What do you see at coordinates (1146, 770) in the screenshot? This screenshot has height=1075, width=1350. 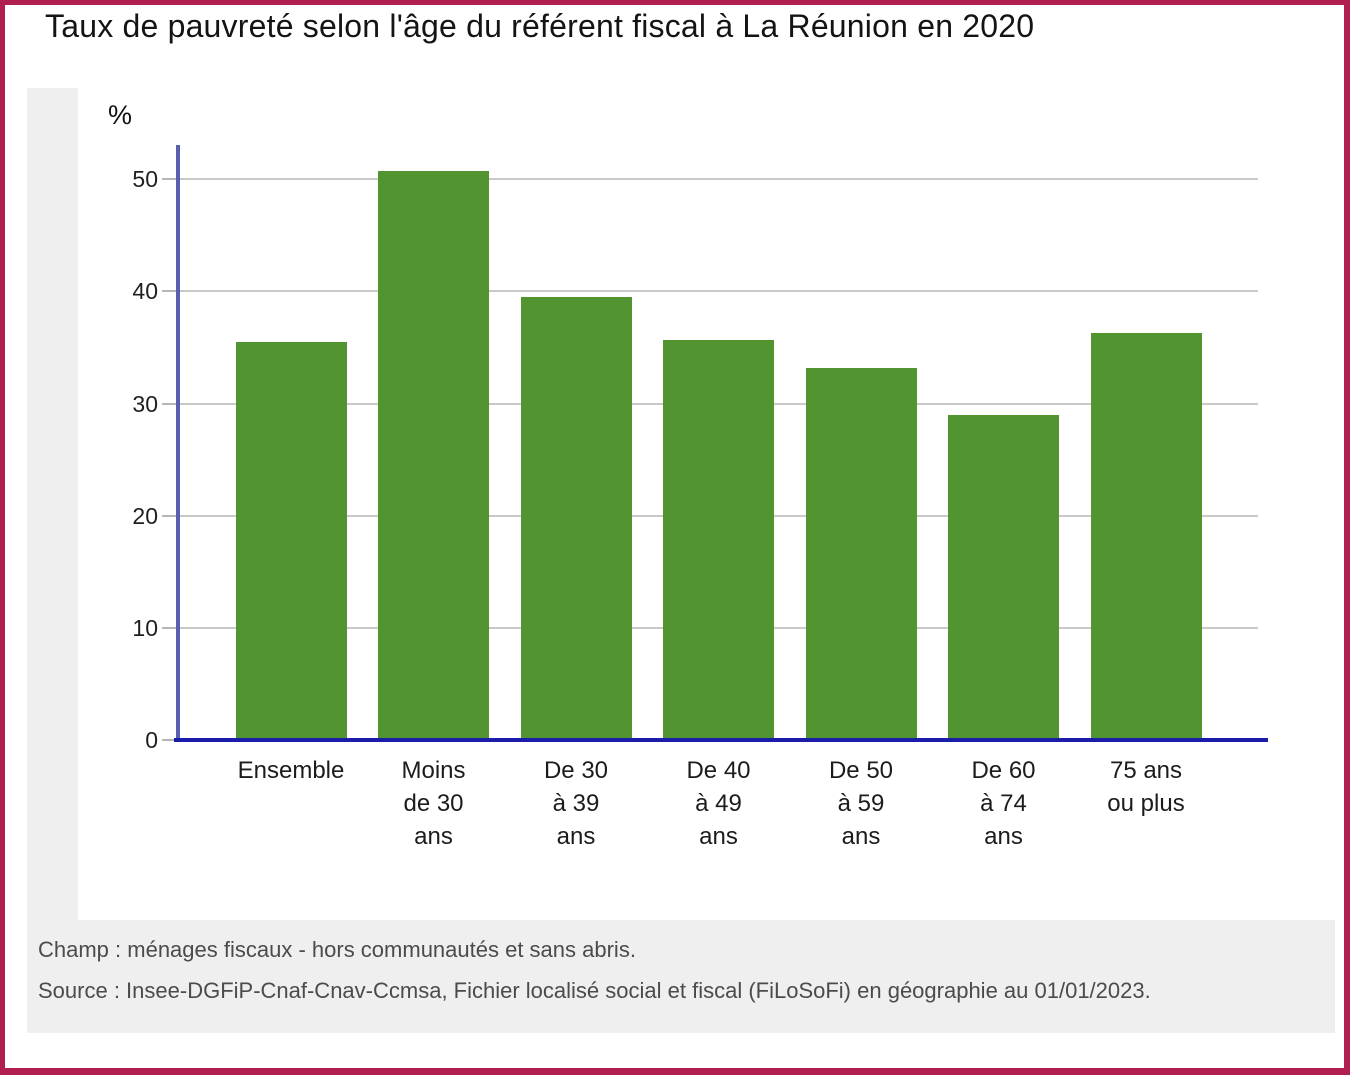 I see `x-label-line: 75 ans` at bounding box center [1146, 770].